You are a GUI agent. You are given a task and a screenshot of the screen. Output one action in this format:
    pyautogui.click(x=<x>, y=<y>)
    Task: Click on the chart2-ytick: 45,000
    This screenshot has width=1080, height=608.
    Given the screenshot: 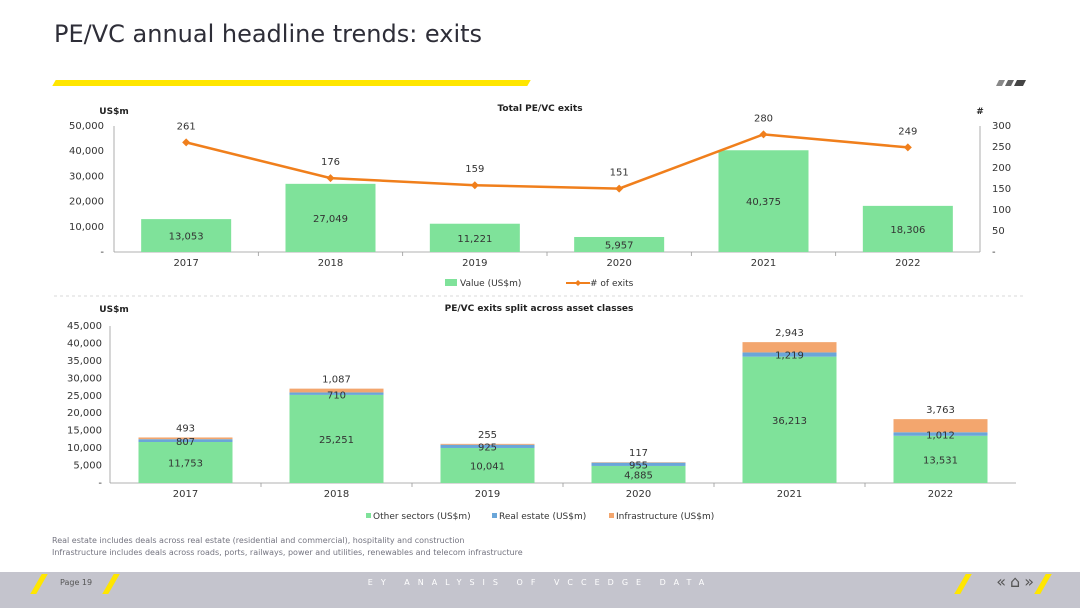 What is the action you would take?
    pyautogui.click(x=84, y=326)
    